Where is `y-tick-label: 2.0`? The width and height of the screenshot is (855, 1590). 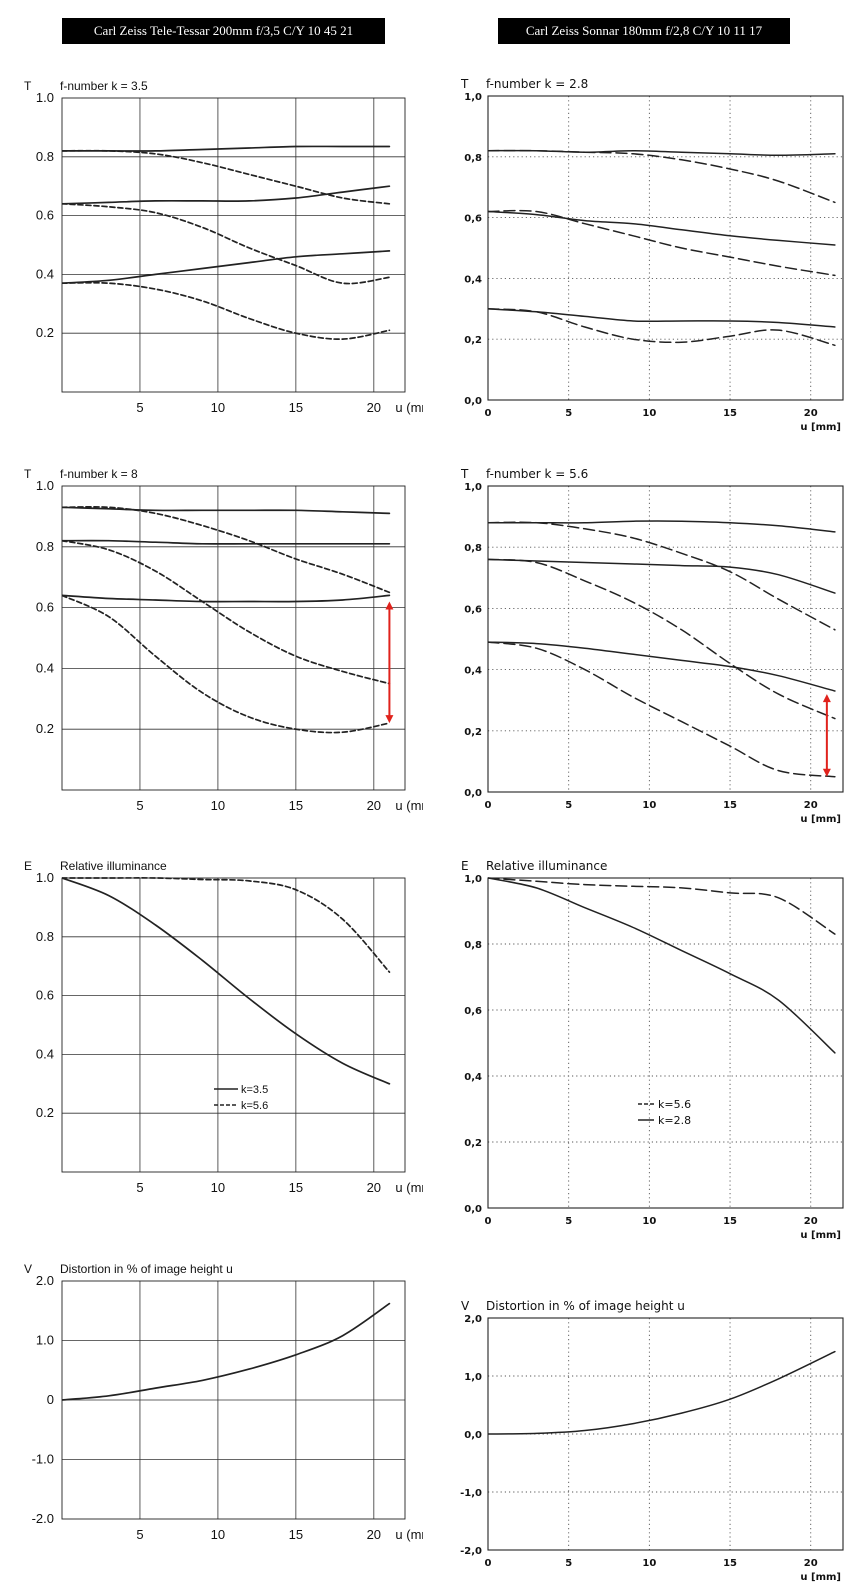 y-tick-label: 2.0 is located at coordinates (45, 1280).